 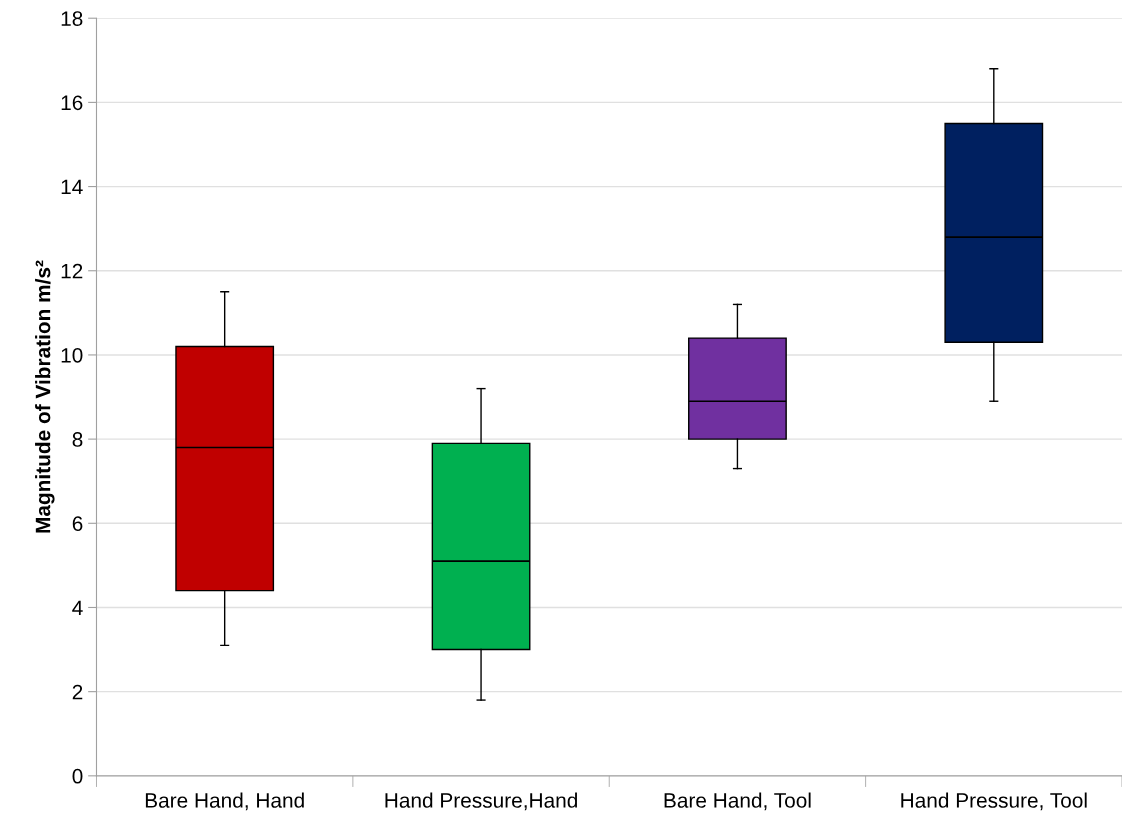 What do you see at coordinates (481, 801) in the screenshot?
I see `x-tick-label: Hand Pressure,Hand` at bounding box center [481, 801].